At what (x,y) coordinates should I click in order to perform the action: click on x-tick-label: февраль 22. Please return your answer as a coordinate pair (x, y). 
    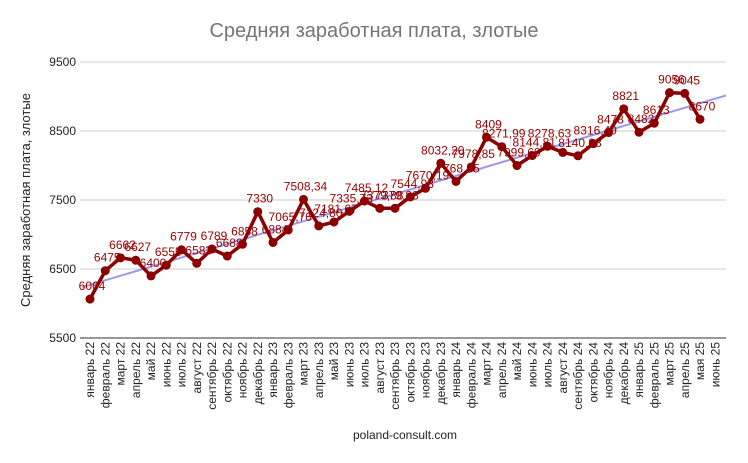
    Looking at the image, I should click on (105, 375).